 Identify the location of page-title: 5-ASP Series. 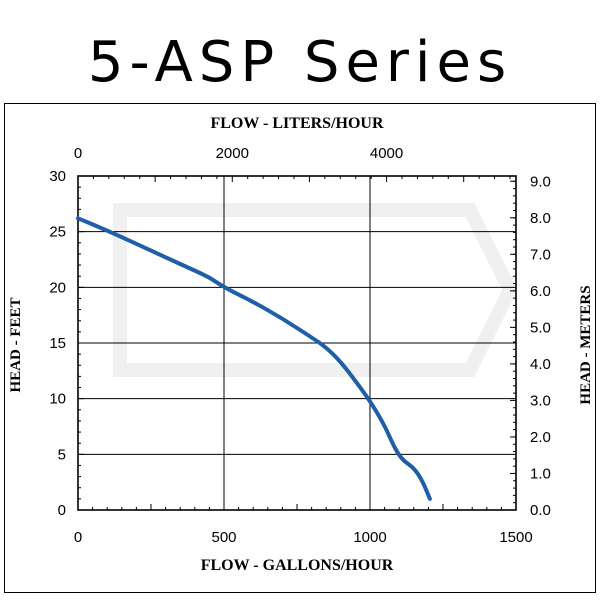
(300, 62).